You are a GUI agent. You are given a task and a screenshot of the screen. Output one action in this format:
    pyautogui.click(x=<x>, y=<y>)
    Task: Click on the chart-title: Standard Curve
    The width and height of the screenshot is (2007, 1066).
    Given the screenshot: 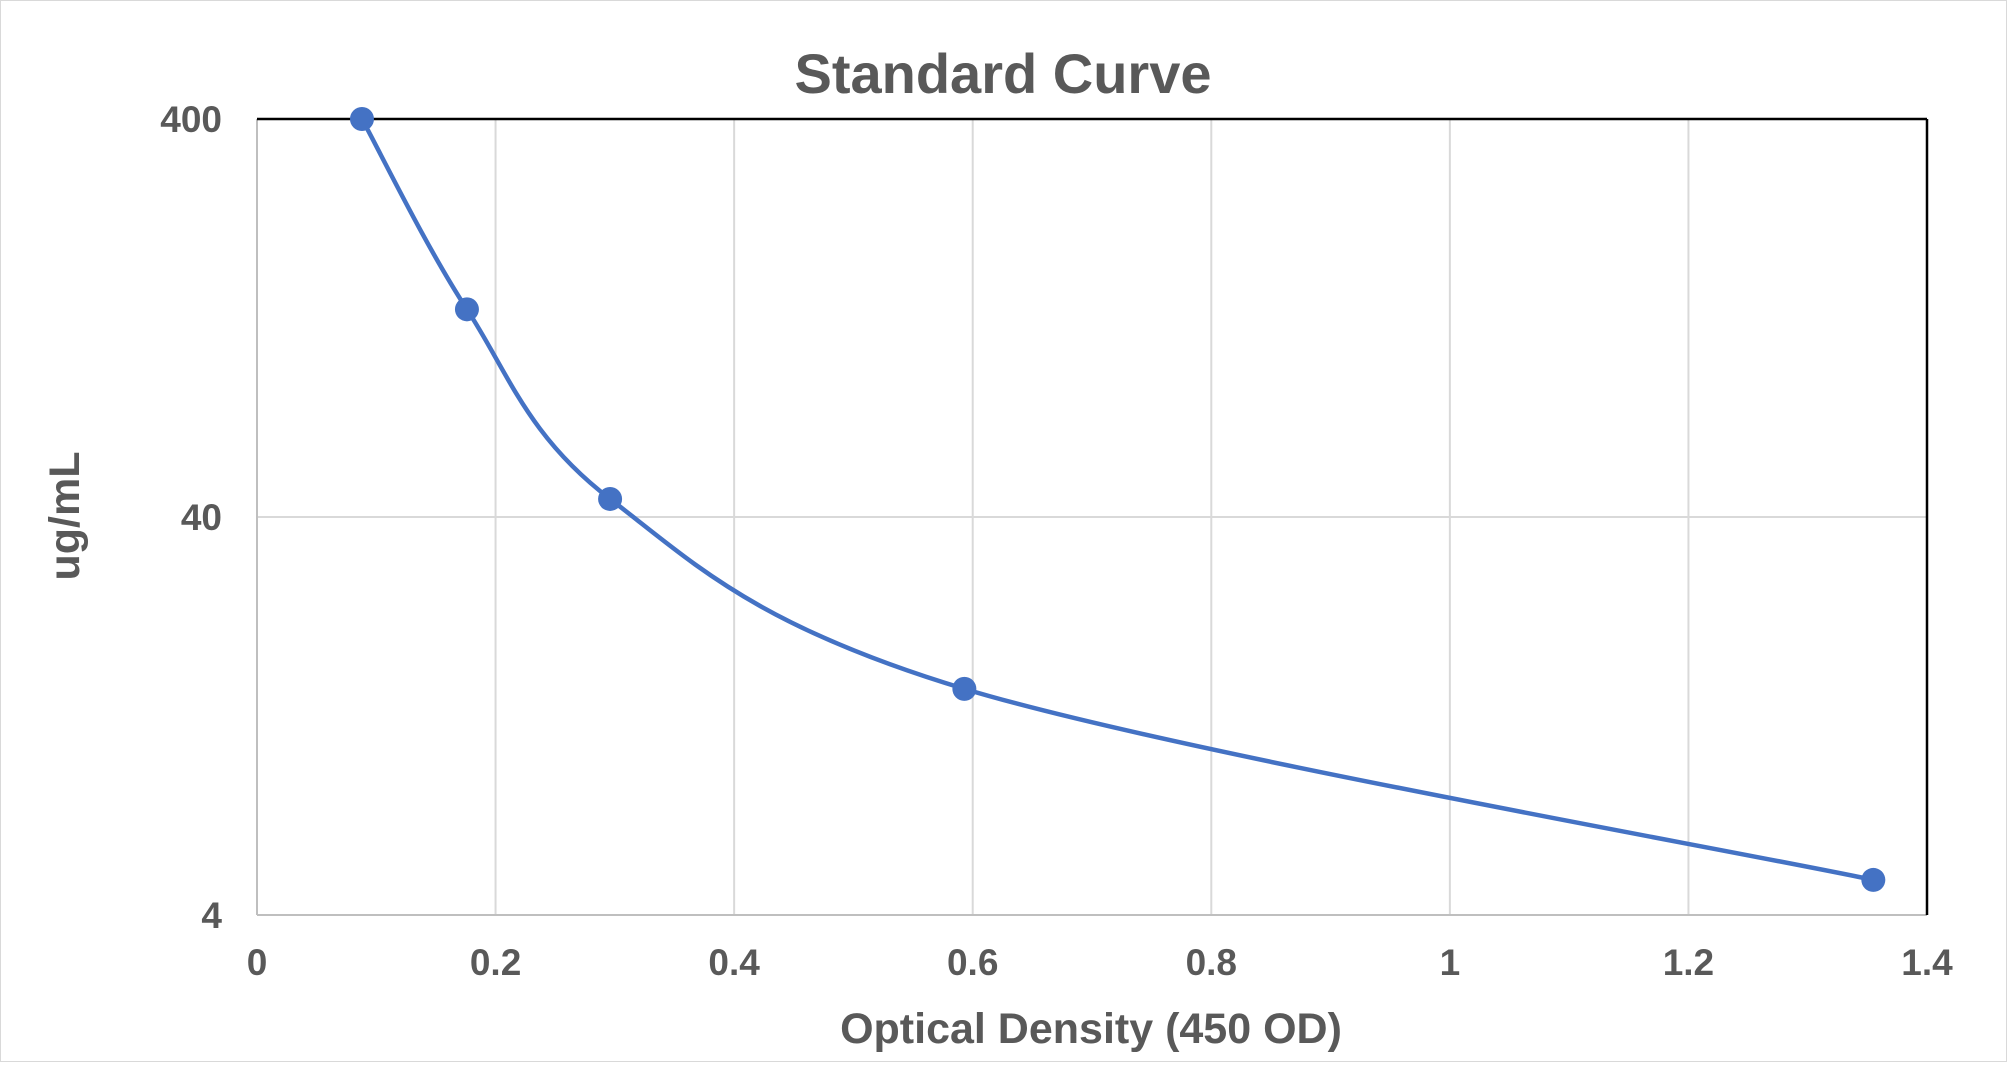 What is the action you would take?
    pyautogui.click(x=1003, y=73)
    